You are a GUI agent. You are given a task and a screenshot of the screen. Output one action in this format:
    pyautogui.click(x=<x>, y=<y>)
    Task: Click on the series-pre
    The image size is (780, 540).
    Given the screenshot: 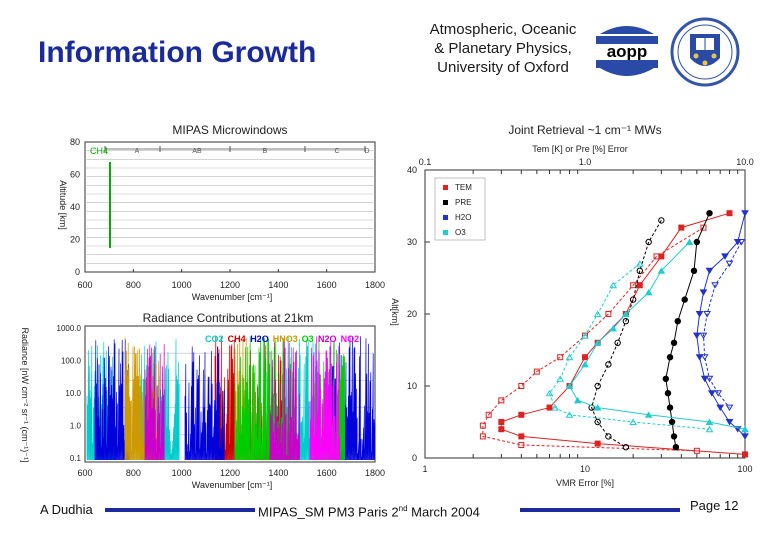 What is the action you would take?
    pyautogui.click(x=687, y=330)
    